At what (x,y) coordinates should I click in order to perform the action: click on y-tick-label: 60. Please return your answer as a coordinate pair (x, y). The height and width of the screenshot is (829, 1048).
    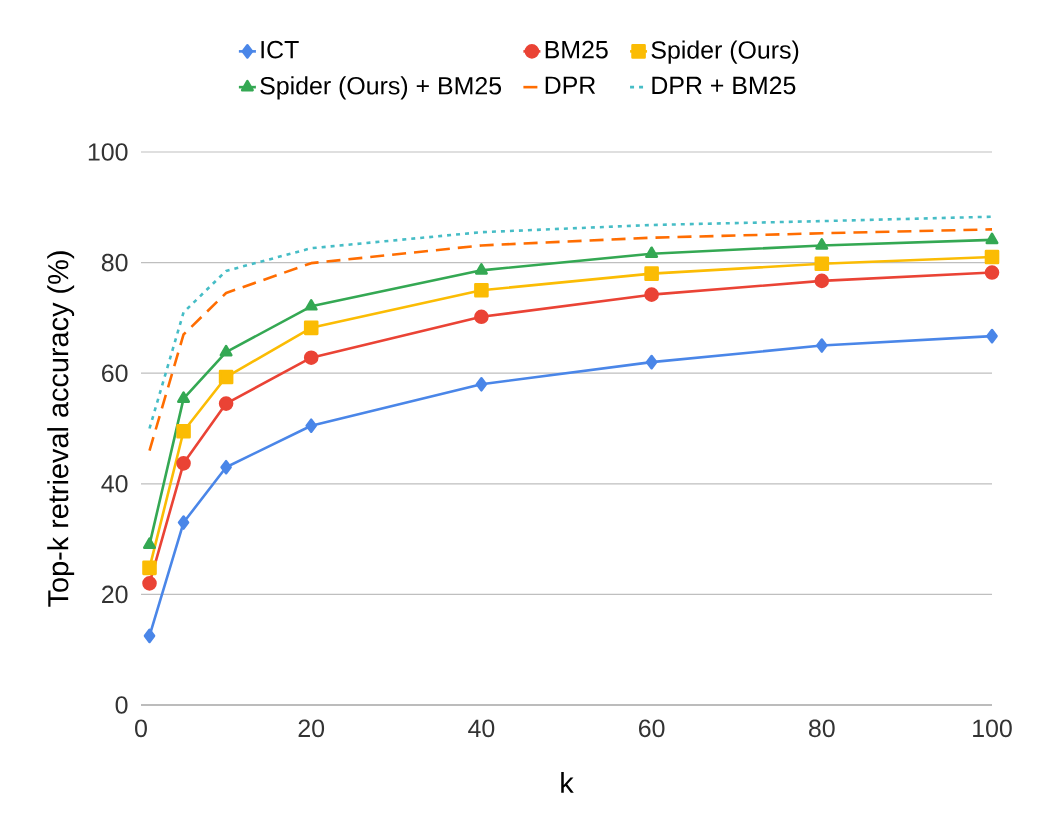
    Looking at the image, I should click on (115, 373).